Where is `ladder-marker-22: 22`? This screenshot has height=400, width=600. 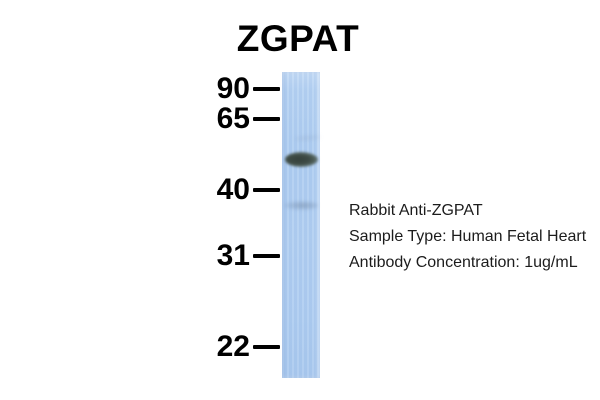 ladder-marker-22: 22 is located at coordinates (230, 347).